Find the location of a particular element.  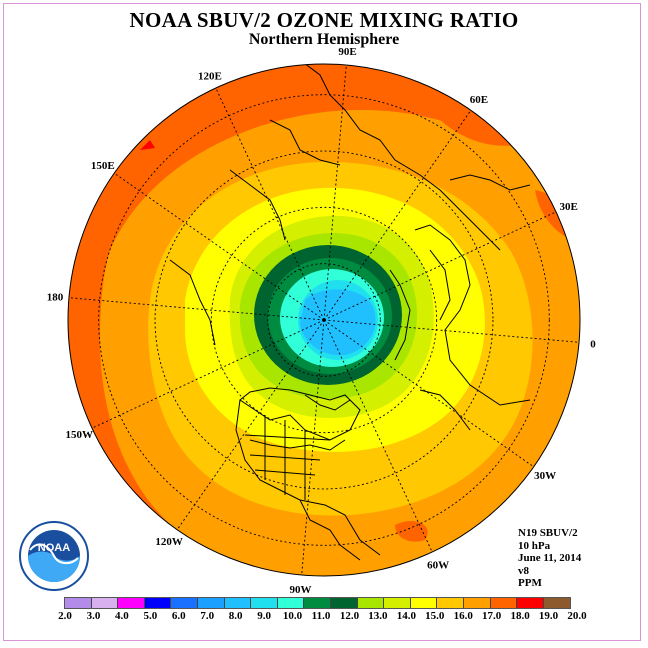

colorbar is located at coordinates (318, 603).